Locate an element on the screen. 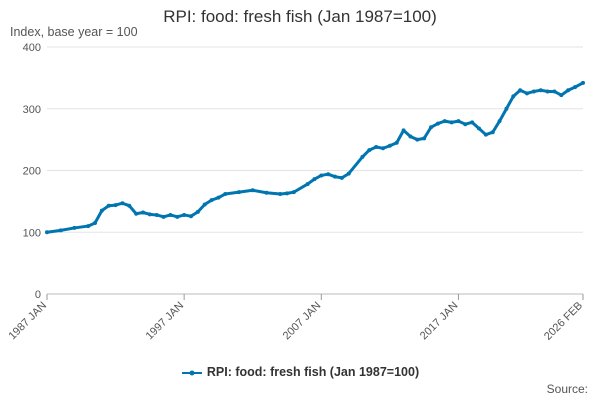 Image resolution: width=600 pixels, height=400 pixels. source-label: Source: is located at coordinates (567, 389).